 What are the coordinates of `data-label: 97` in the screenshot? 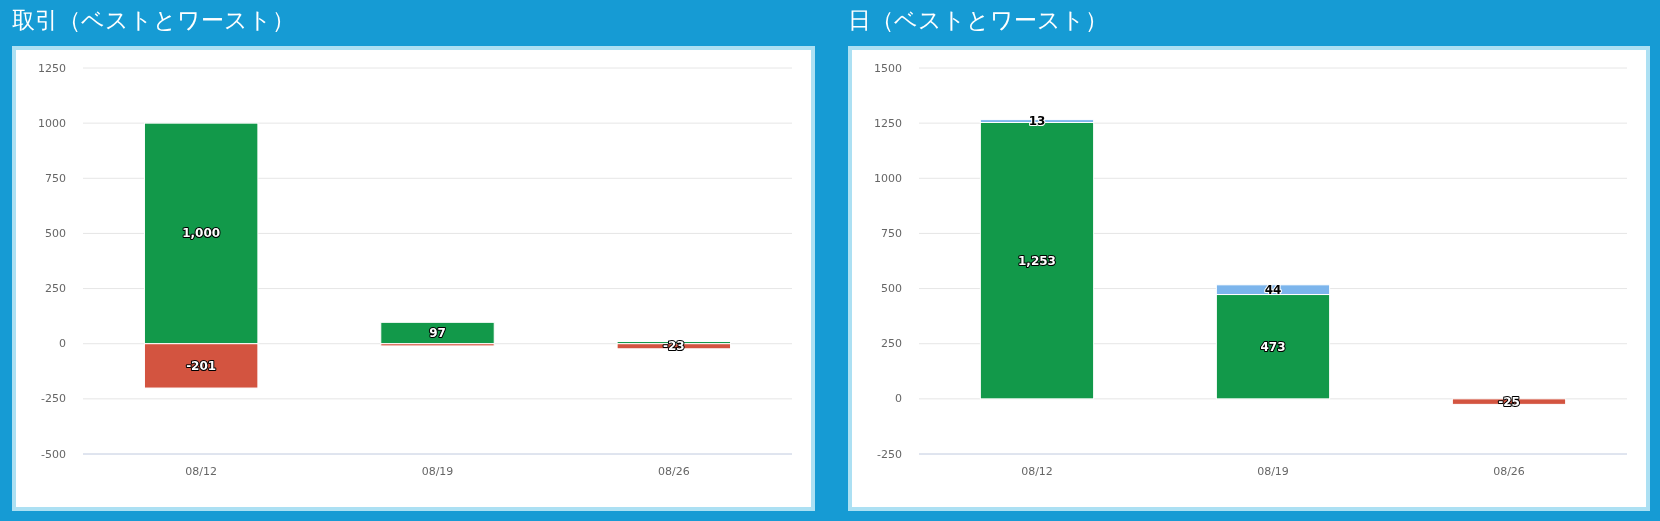 It's located at (437, 333).